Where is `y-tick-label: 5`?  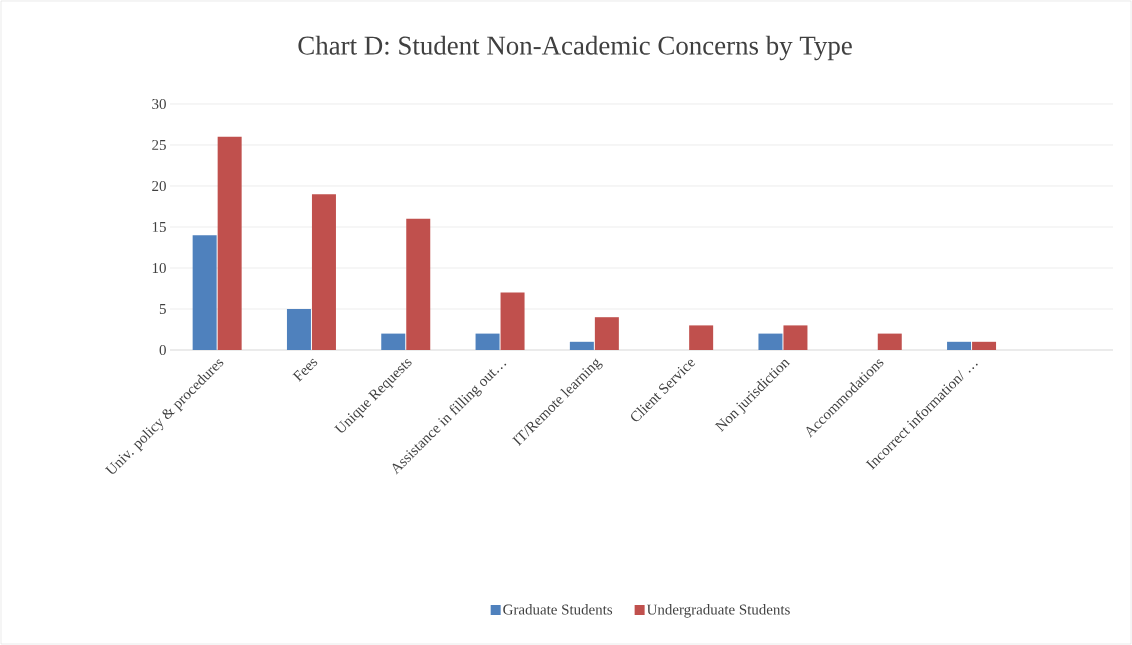
y-tick-label: 5 is located at coordinates (162, 309).